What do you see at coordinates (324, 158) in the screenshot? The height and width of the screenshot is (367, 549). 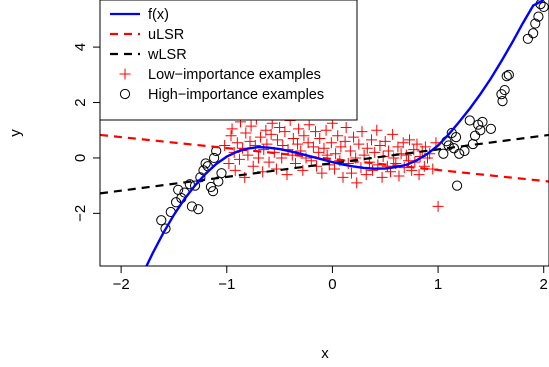 I see `ulsr-line` at bounding box center [324, 158].